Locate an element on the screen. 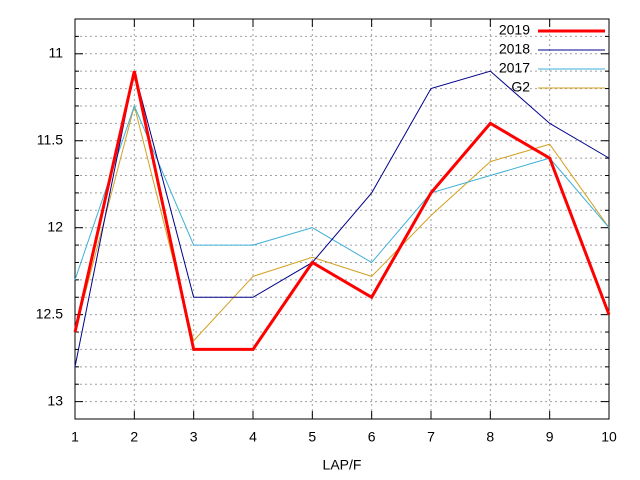 The width and height of the screenshot is (640, 480). x-tick-label: 7 is located at coordinates (431, 437).